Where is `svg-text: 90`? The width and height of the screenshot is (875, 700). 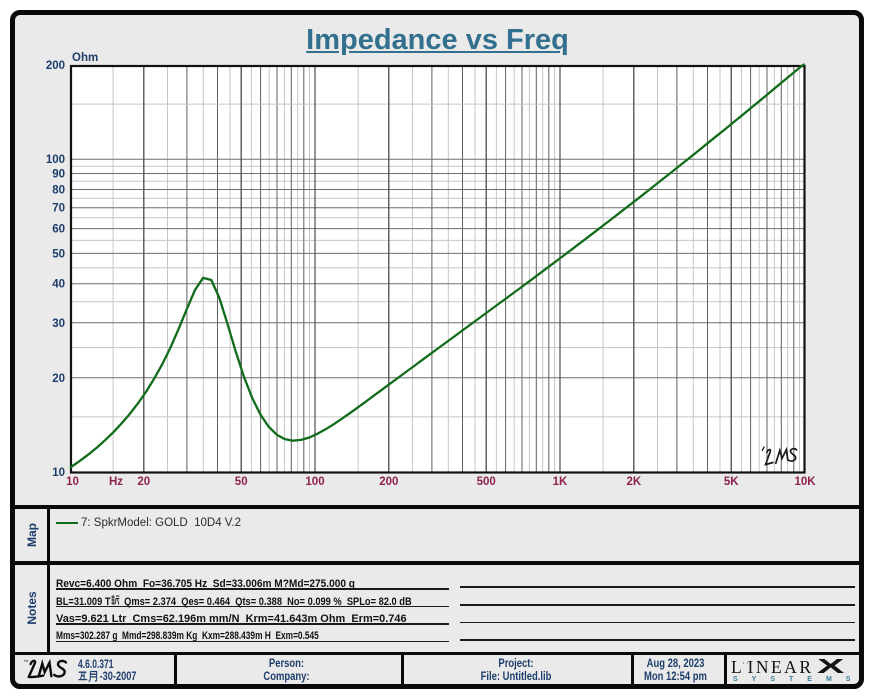 svg-text: 90 is located at coordinates (58, 175).